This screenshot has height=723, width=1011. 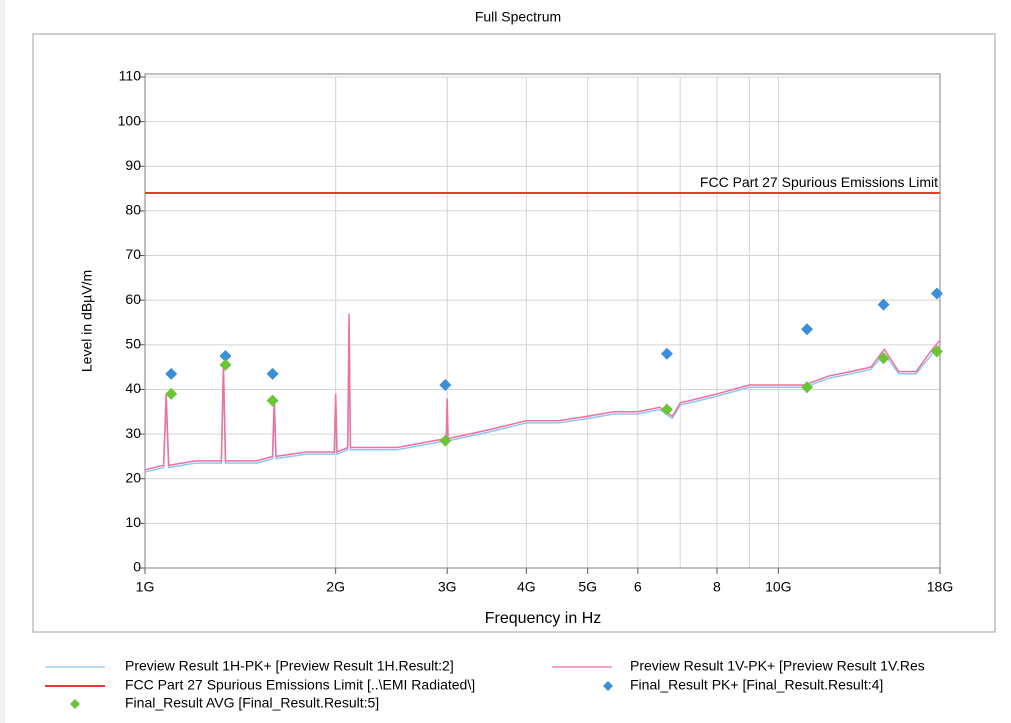 I want to click on x-tick-label: 8, so click(x=717, y=587).